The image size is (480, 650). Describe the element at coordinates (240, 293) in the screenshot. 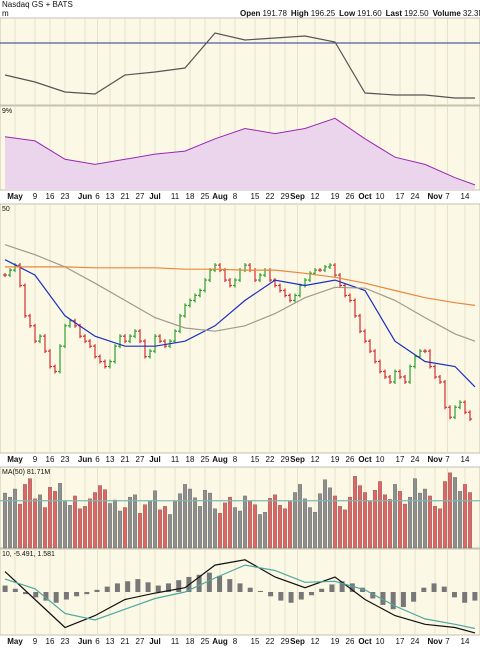

I see `moving-average` at that location.